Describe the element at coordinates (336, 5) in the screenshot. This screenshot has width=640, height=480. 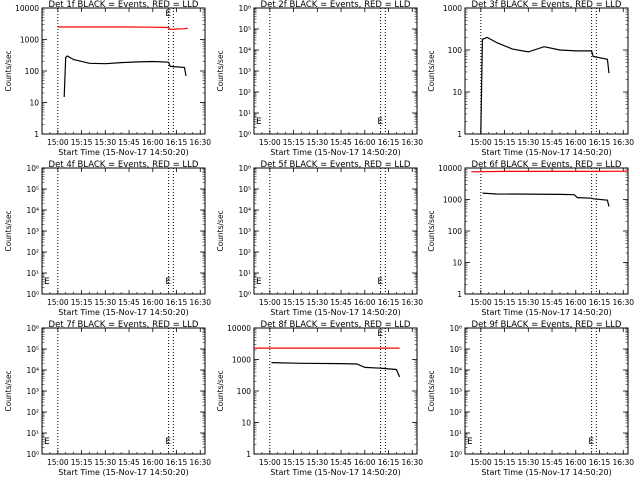
I see `panel-title: Det 2f BLACK = Events, RED = LLD` at that location.